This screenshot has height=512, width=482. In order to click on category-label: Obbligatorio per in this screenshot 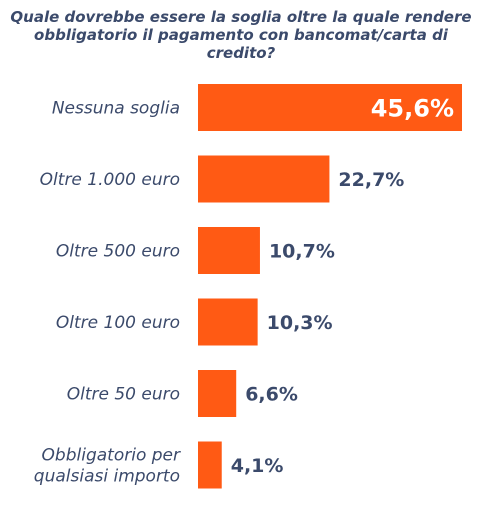, I will do `click(111, 456)`.